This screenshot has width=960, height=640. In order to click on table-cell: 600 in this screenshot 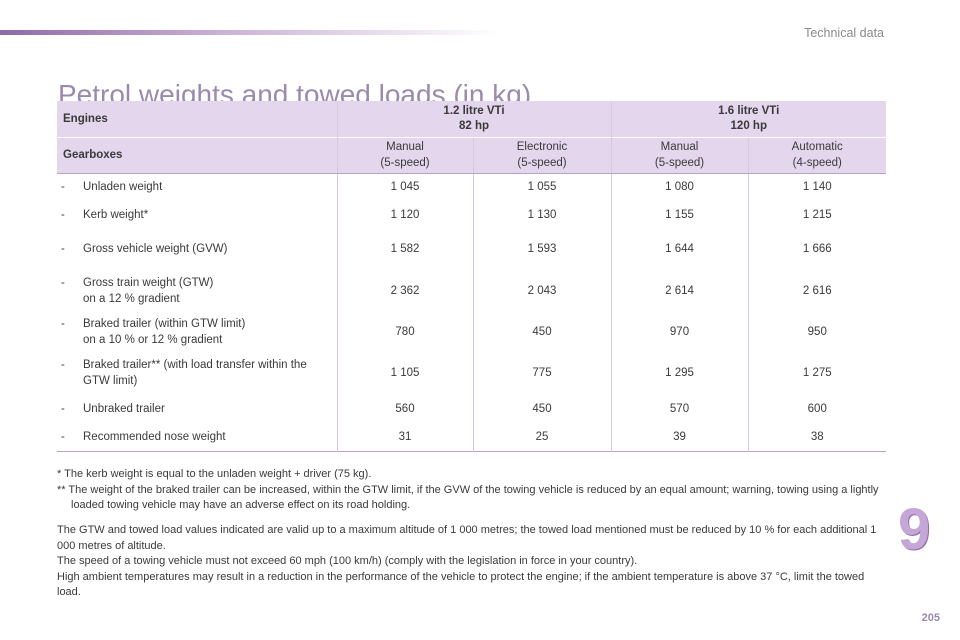, I will do `click(816, 408)`.